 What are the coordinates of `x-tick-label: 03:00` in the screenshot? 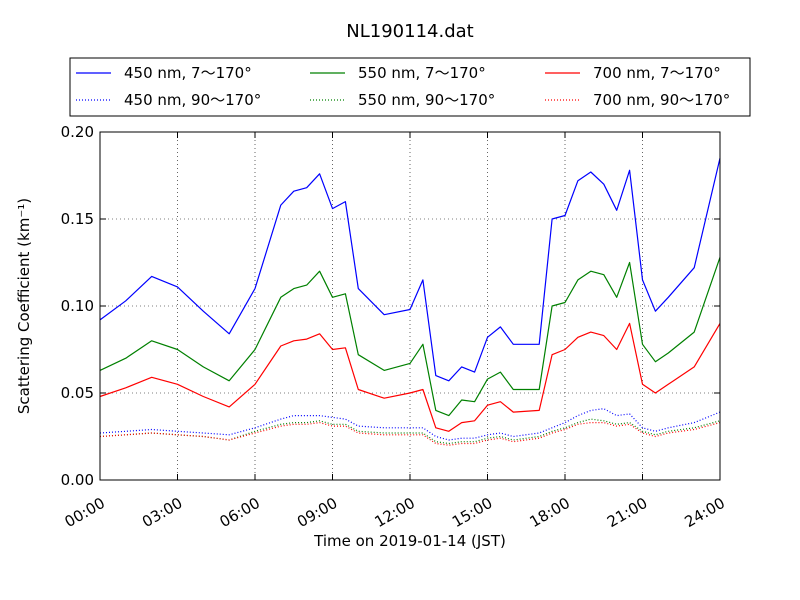 It's located at (162, 512).